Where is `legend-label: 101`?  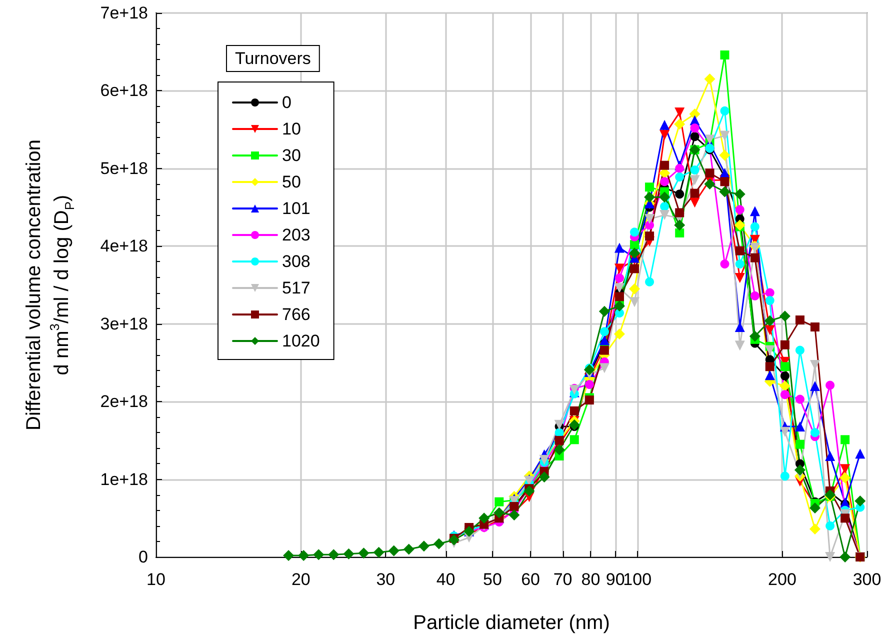 legend-label: 101 is located at coordinates (296, 208).